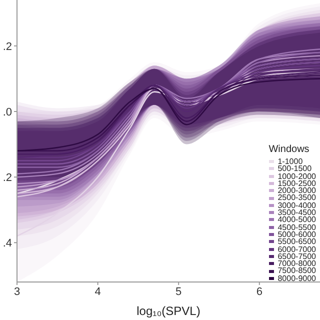 The width and height of the screenshot is (320, 320). Describe the element at coordinates (297, 213) in the screenshot. I see `legend-label: 3500-4500` at that location.